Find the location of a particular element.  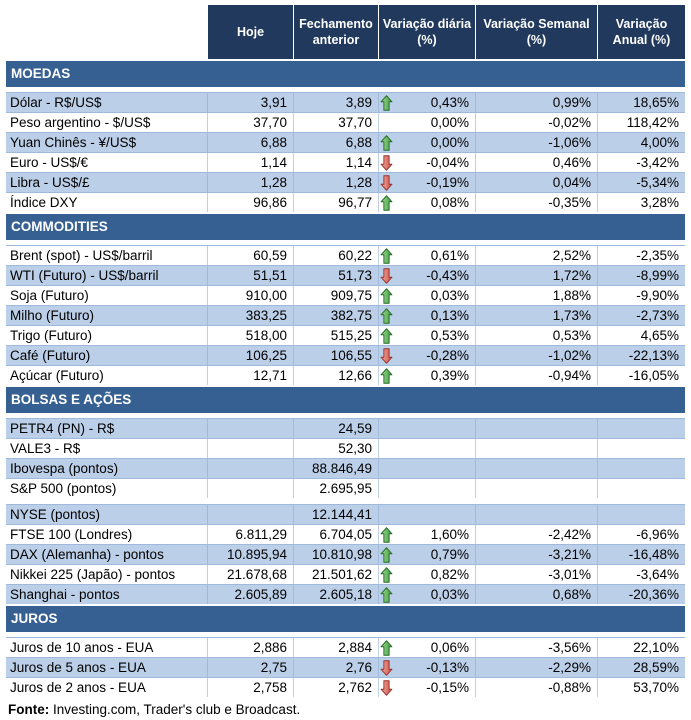

cell-variacao-semanal: 0,53% is located at coordinates (536, 335).